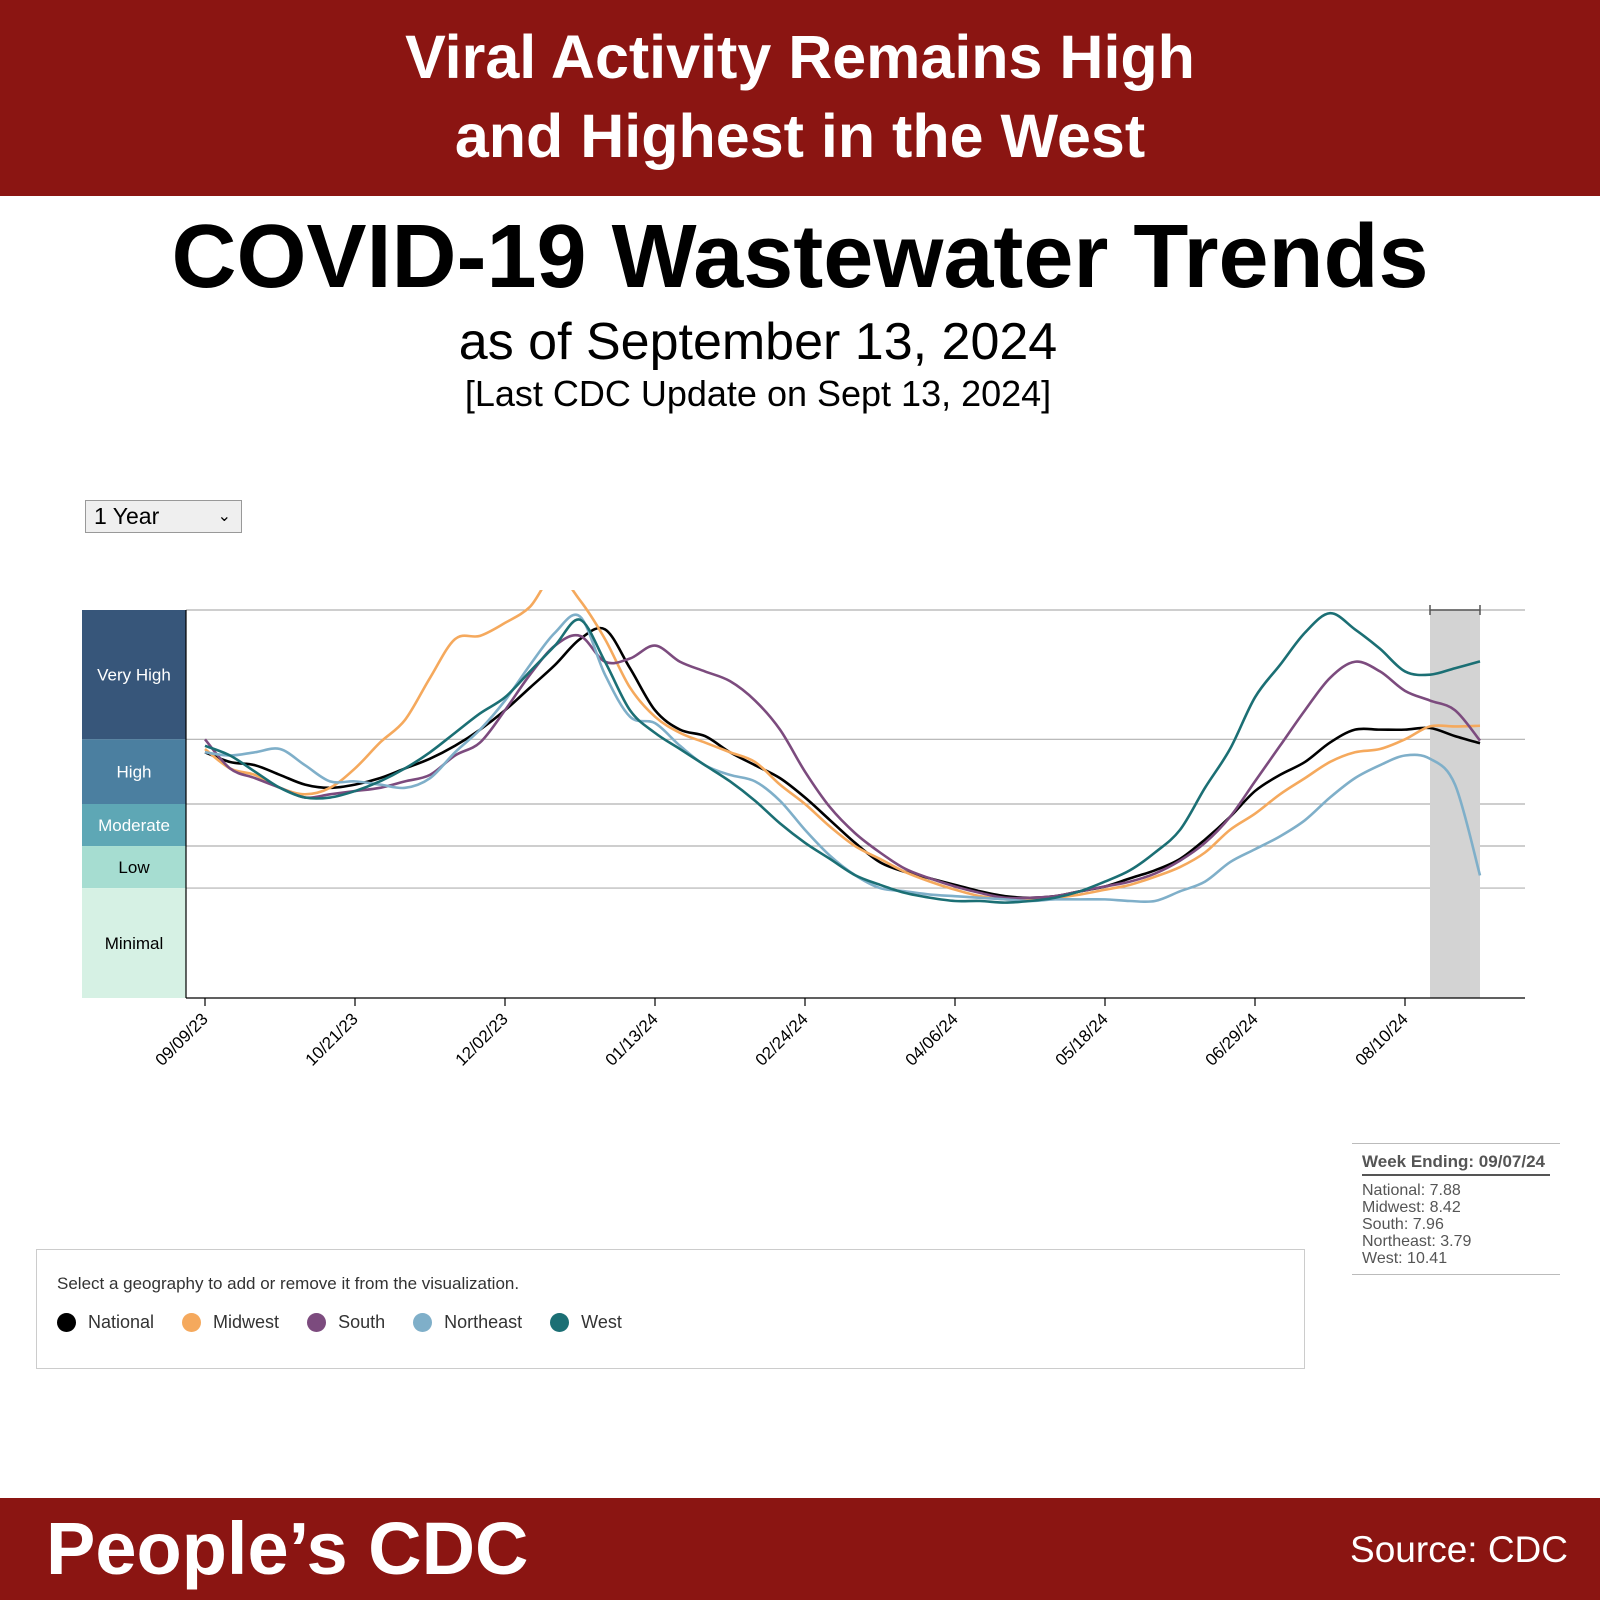  I want to click on x-tick-label: 05/18/24, so click(1082, 1039).